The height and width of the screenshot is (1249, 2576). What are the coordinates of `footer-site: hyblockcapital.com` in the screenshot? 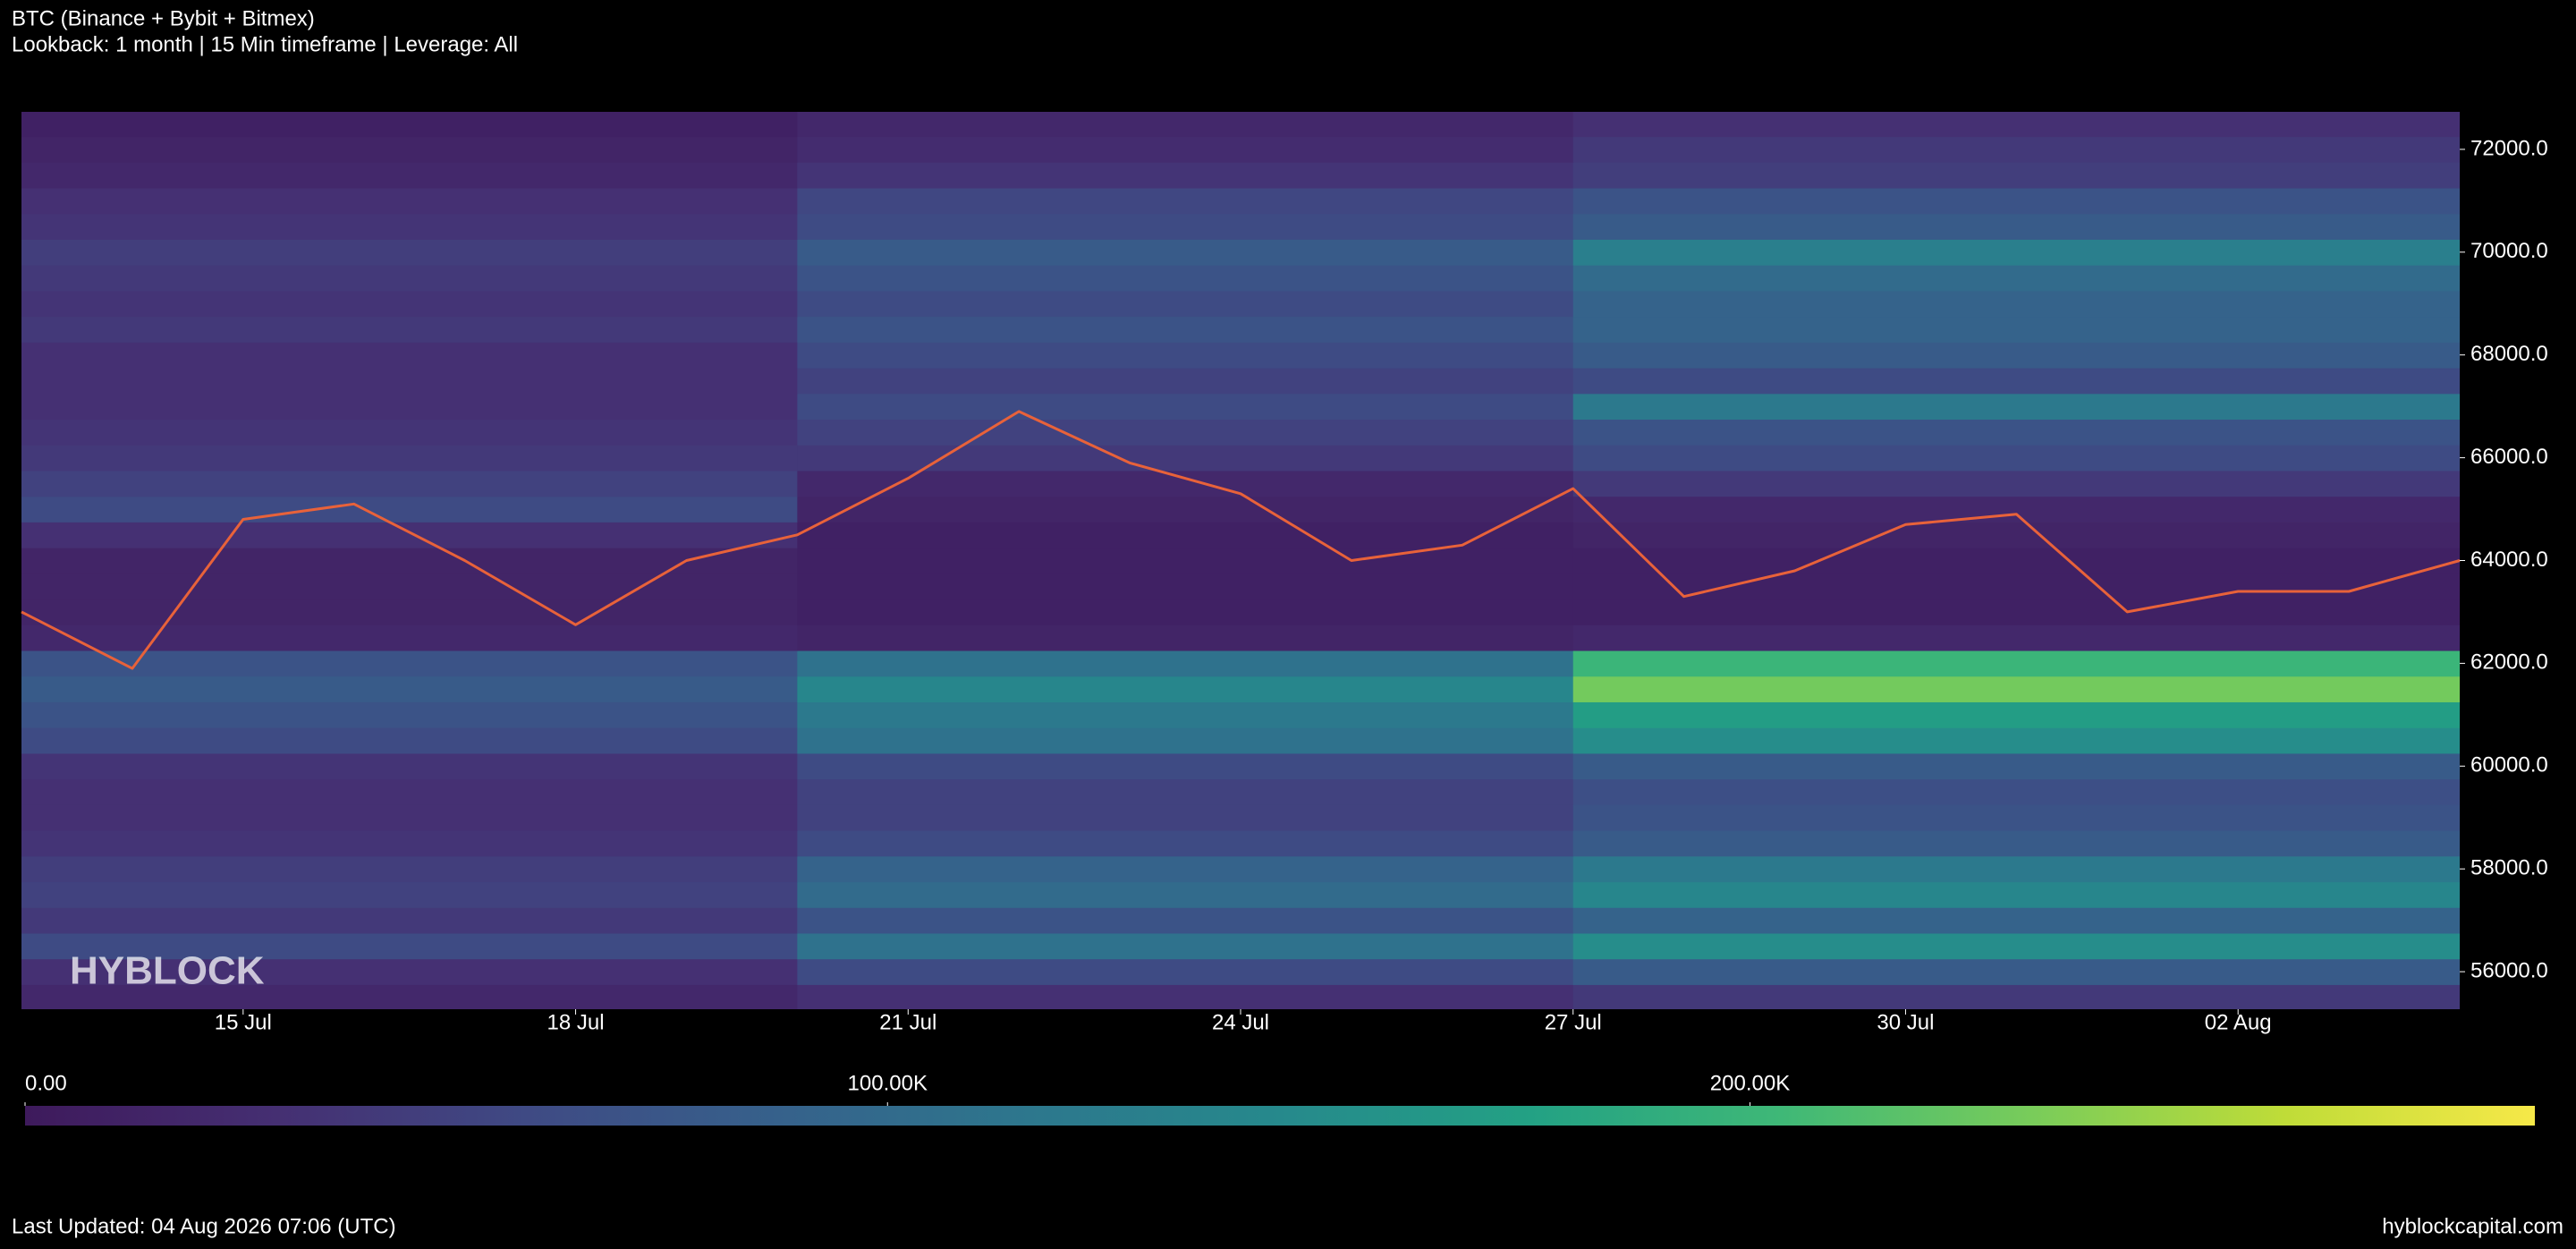 It's located at (2472, 1226).